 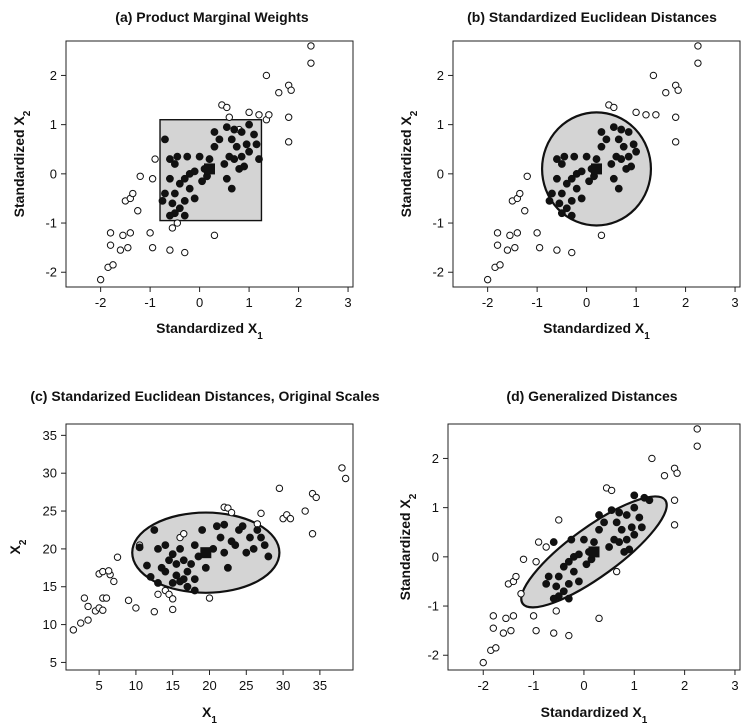 What do you see at coordinates (209, 685) in the screenshot?
I see `x-tick-label: 20` at bounding box center [209, 685].